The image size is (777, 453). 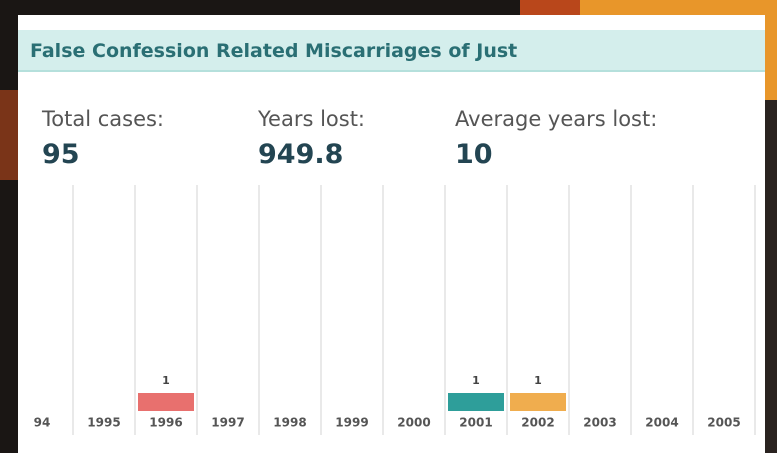 I want to click on stat-value: 10, so click(x=474, y=154).